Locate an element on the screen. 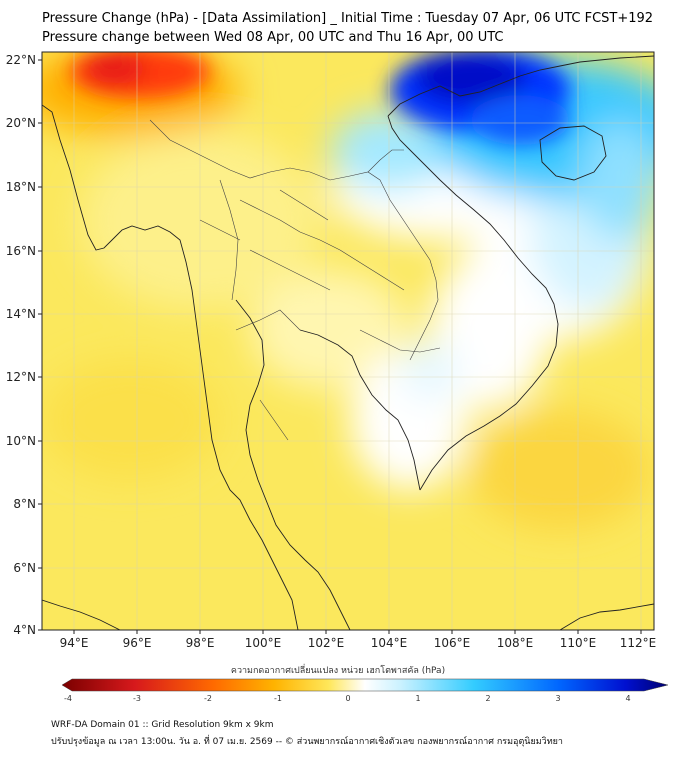 The height and width of the screenshot is (760, 676). lon-label: 104°E is located at coordinates (389, 643).